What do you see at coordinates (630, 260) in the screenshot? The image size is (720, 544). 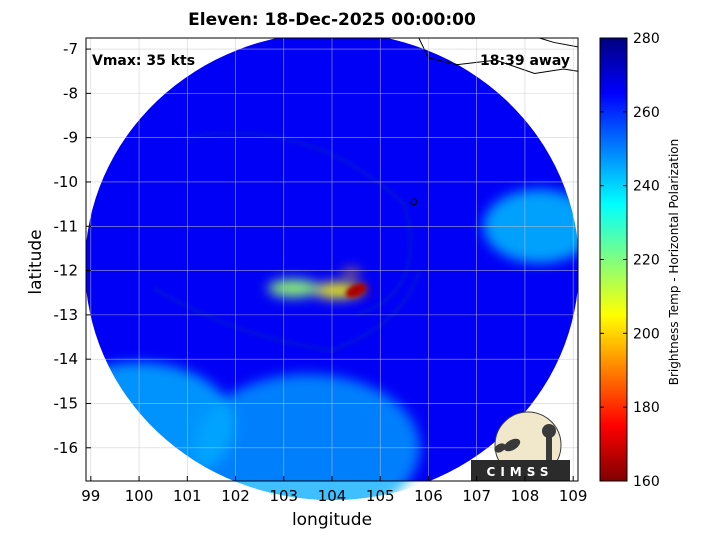 I see `colorbar-ticks: 280 260 240 220 200 180 160` at bounding box center [630, 260].